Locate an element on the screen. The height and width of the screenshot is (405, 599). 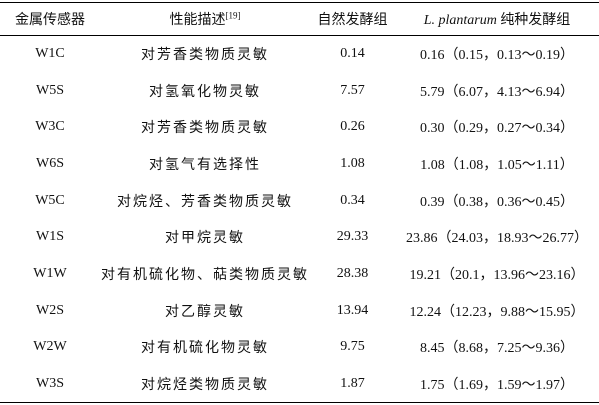
table-cell: 29.33 is located at coordinates (352, 237).